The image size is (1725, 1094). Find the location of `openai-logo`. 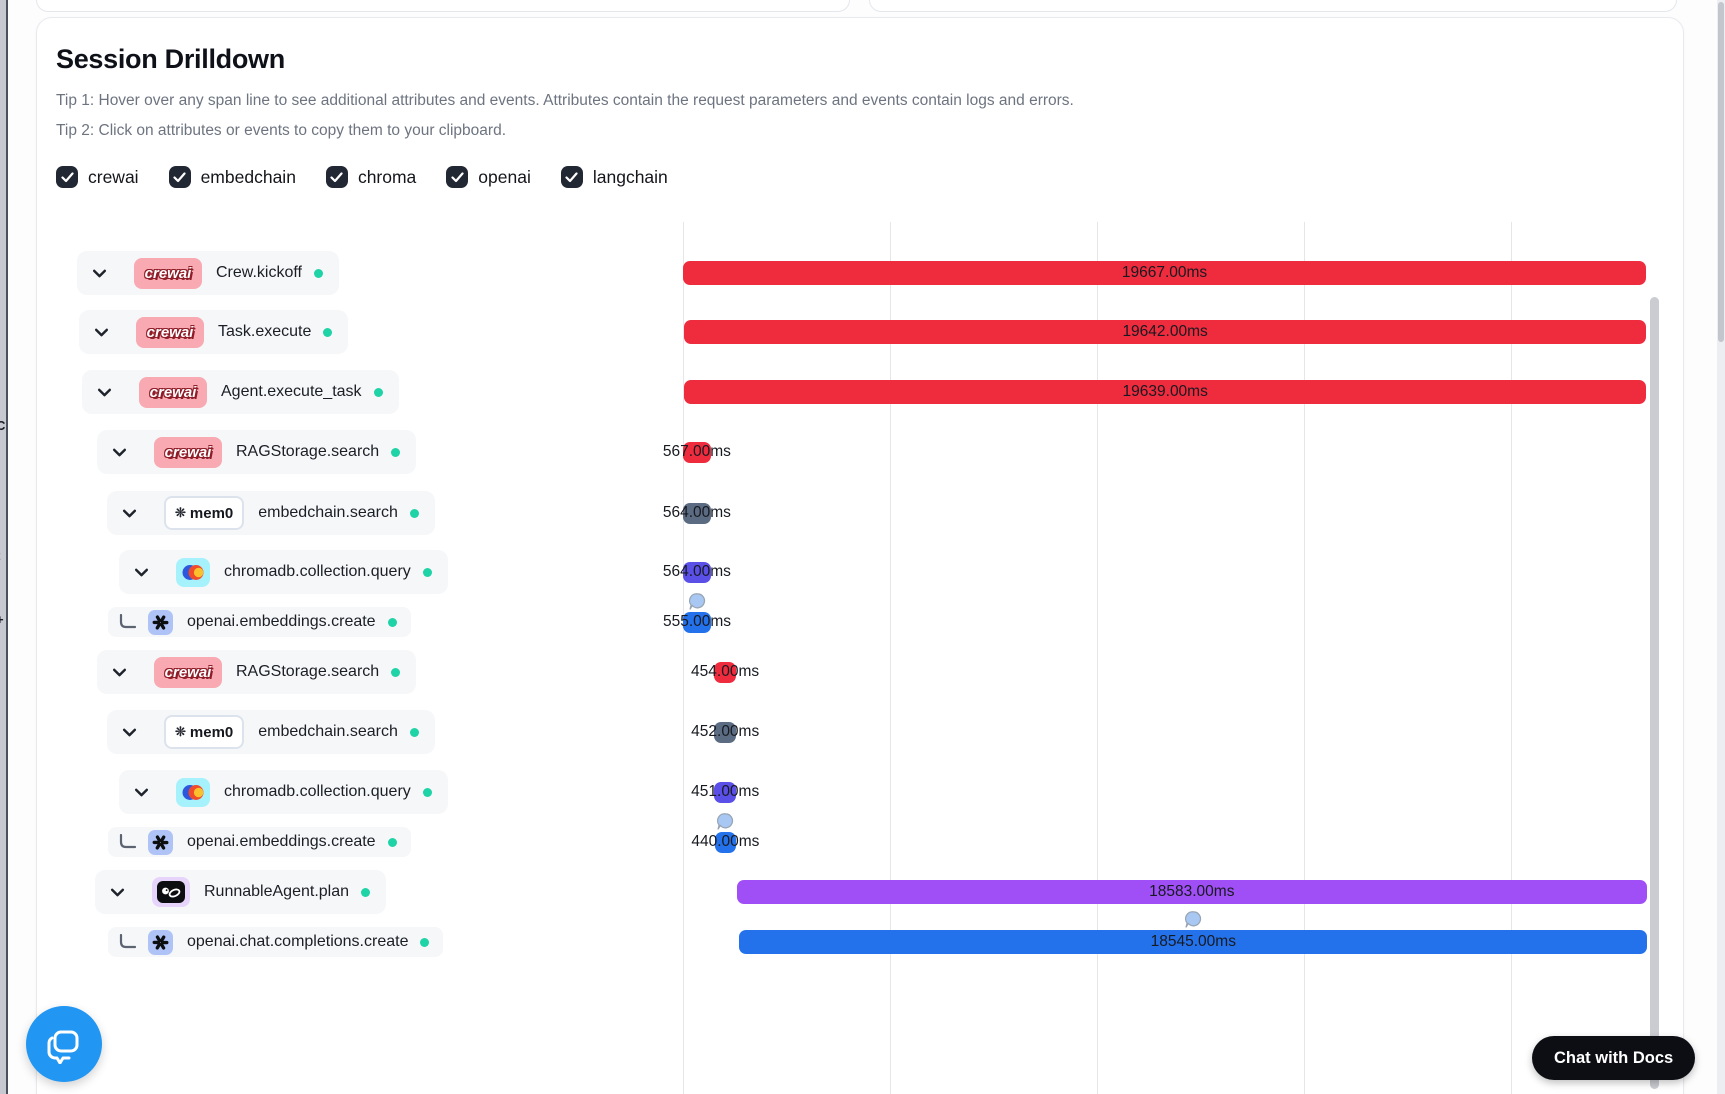

openai-logo is located at coordinates (160, 942).